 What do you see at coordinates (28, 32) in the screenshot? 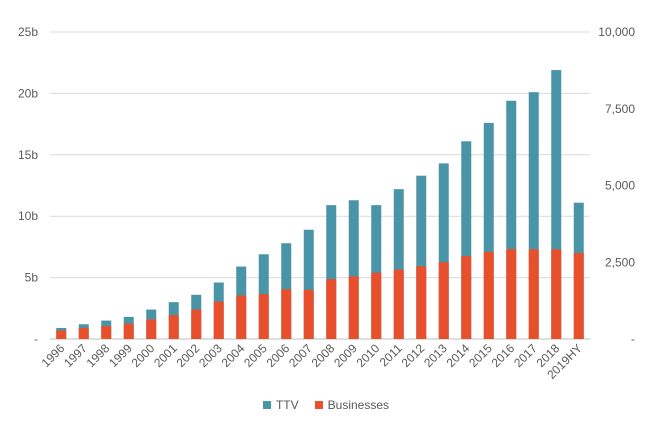
I see `left-tick-label: 25b` at bounding box center [28, 32].